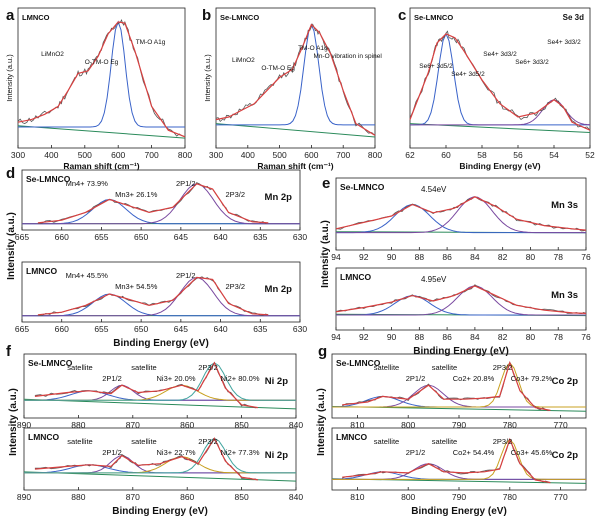 This screenshot has height=526, width=600. Describe the element at coordinates (468, 74) in the screenshot. I see `panel-c-annotation: Se4+ 3d5/2` at that location.